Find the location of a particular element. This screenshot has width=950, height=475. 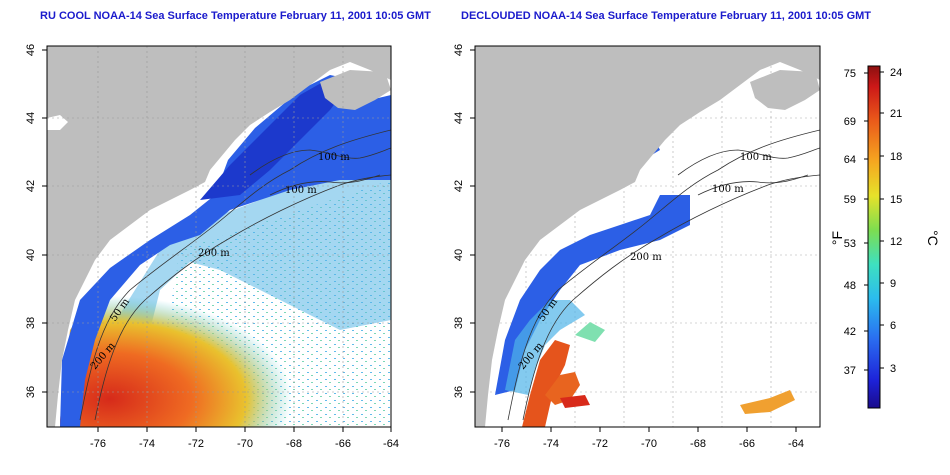

colorbar-f-tick: 75 is located at coordinates (850, 74).